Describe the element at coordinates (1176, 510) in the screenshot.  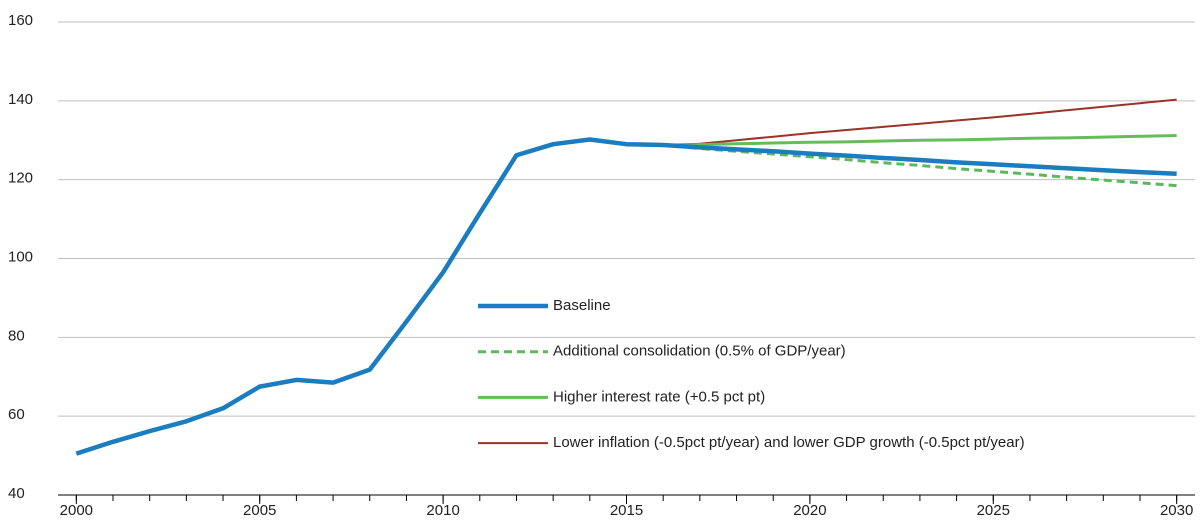
I see `x-tick-label: 2030` at that location.